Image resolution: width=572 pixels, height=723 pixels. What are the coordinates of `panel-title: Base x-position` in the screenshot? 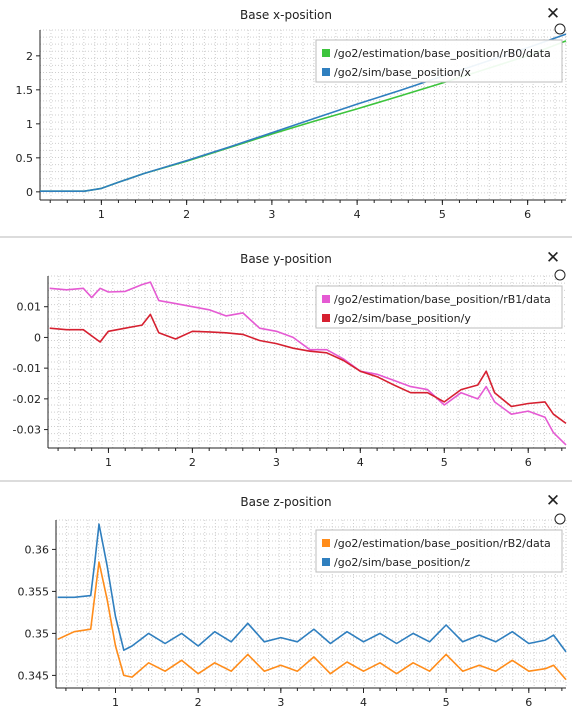 It's located at (286, 15).